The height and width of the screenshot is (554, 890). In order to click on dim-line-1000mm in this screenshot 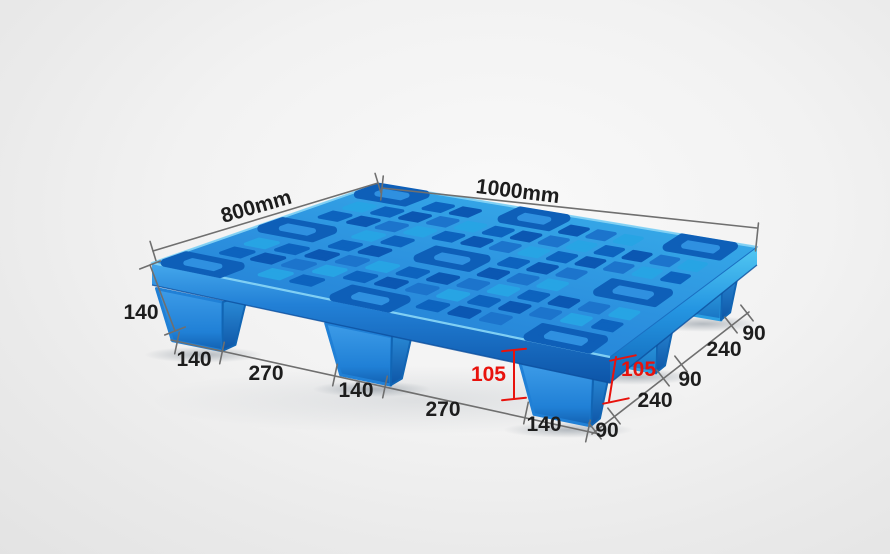, I will do `click(569, 208)`.